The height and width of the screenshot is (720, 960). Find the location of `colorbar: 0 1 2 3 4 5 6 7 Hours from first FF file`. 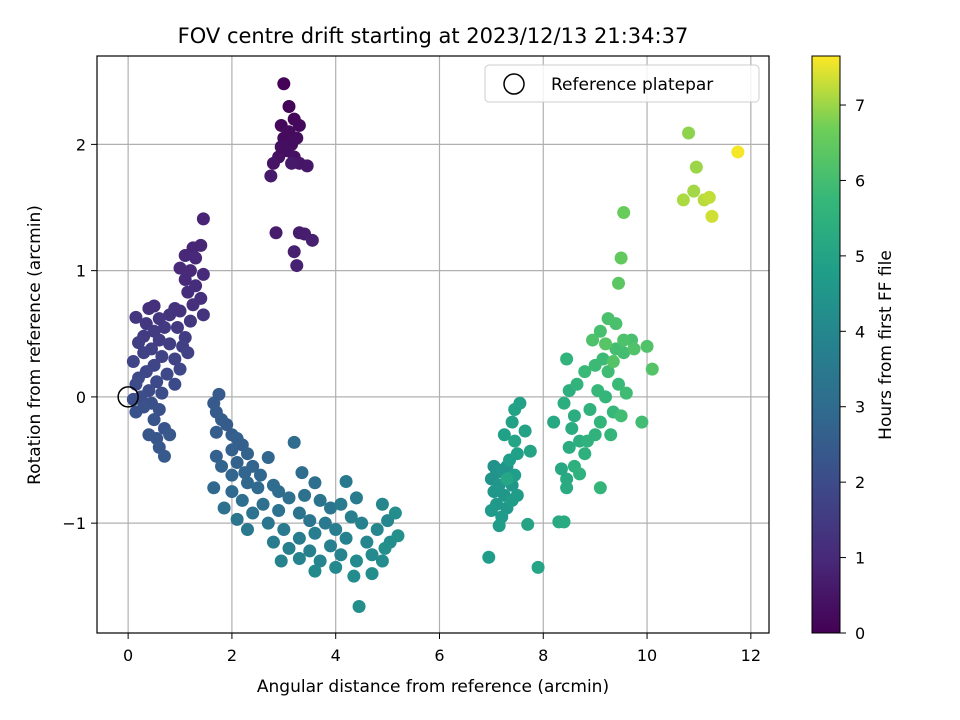

colorbar: 0 1 2 3 4 5 6 7 Hours from first FF file is located at coordinates (853, 349).